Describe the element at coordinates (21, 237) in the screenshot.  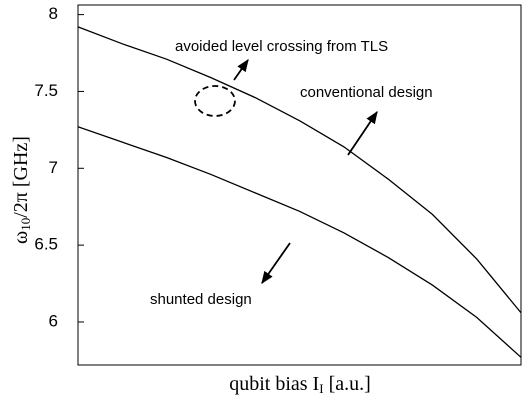
I see `y-label-main: ω` at that location.